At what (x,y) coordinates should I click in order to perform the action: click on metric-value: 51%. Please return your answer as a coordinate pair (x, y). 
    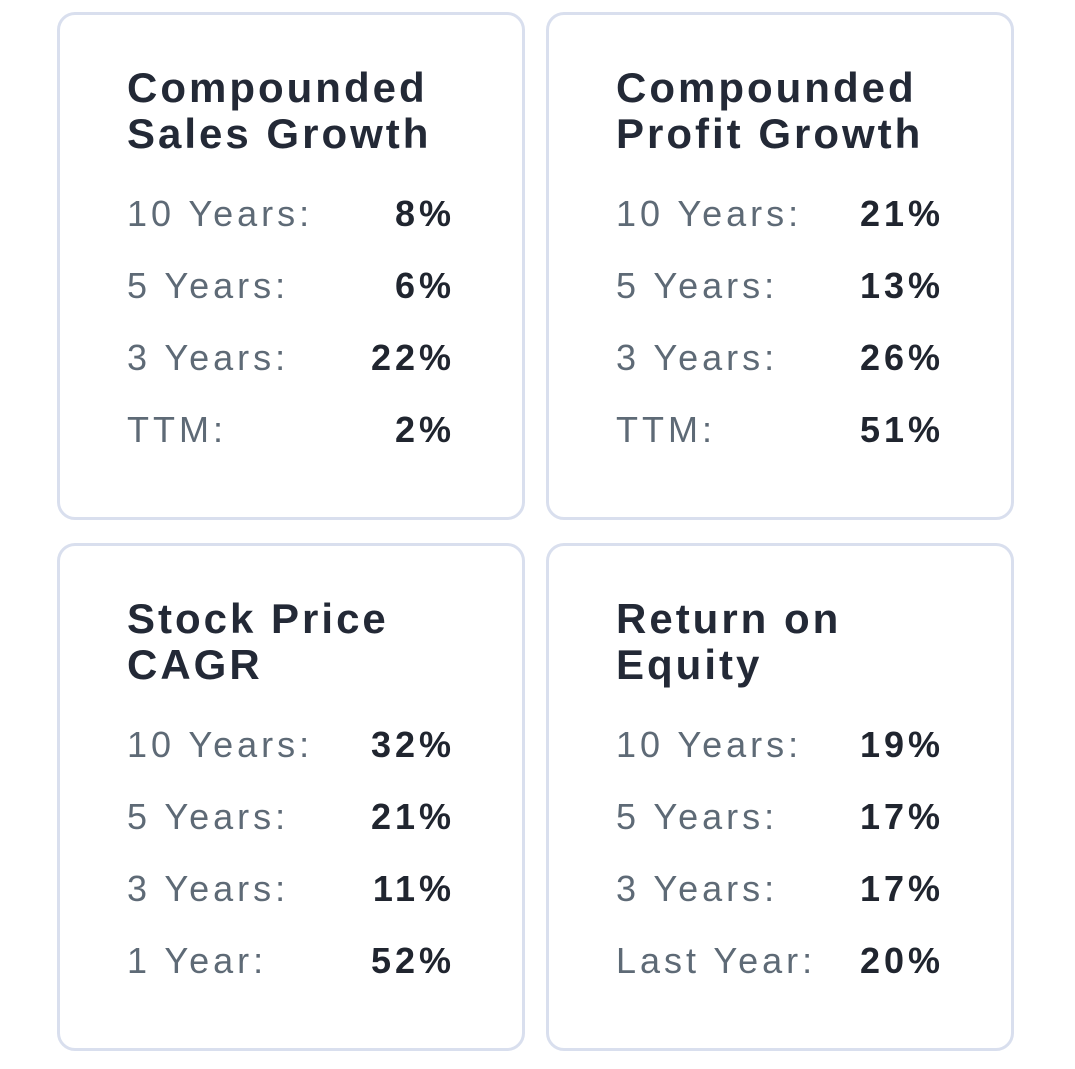
    Looking at the image, I should click on (901, 429).